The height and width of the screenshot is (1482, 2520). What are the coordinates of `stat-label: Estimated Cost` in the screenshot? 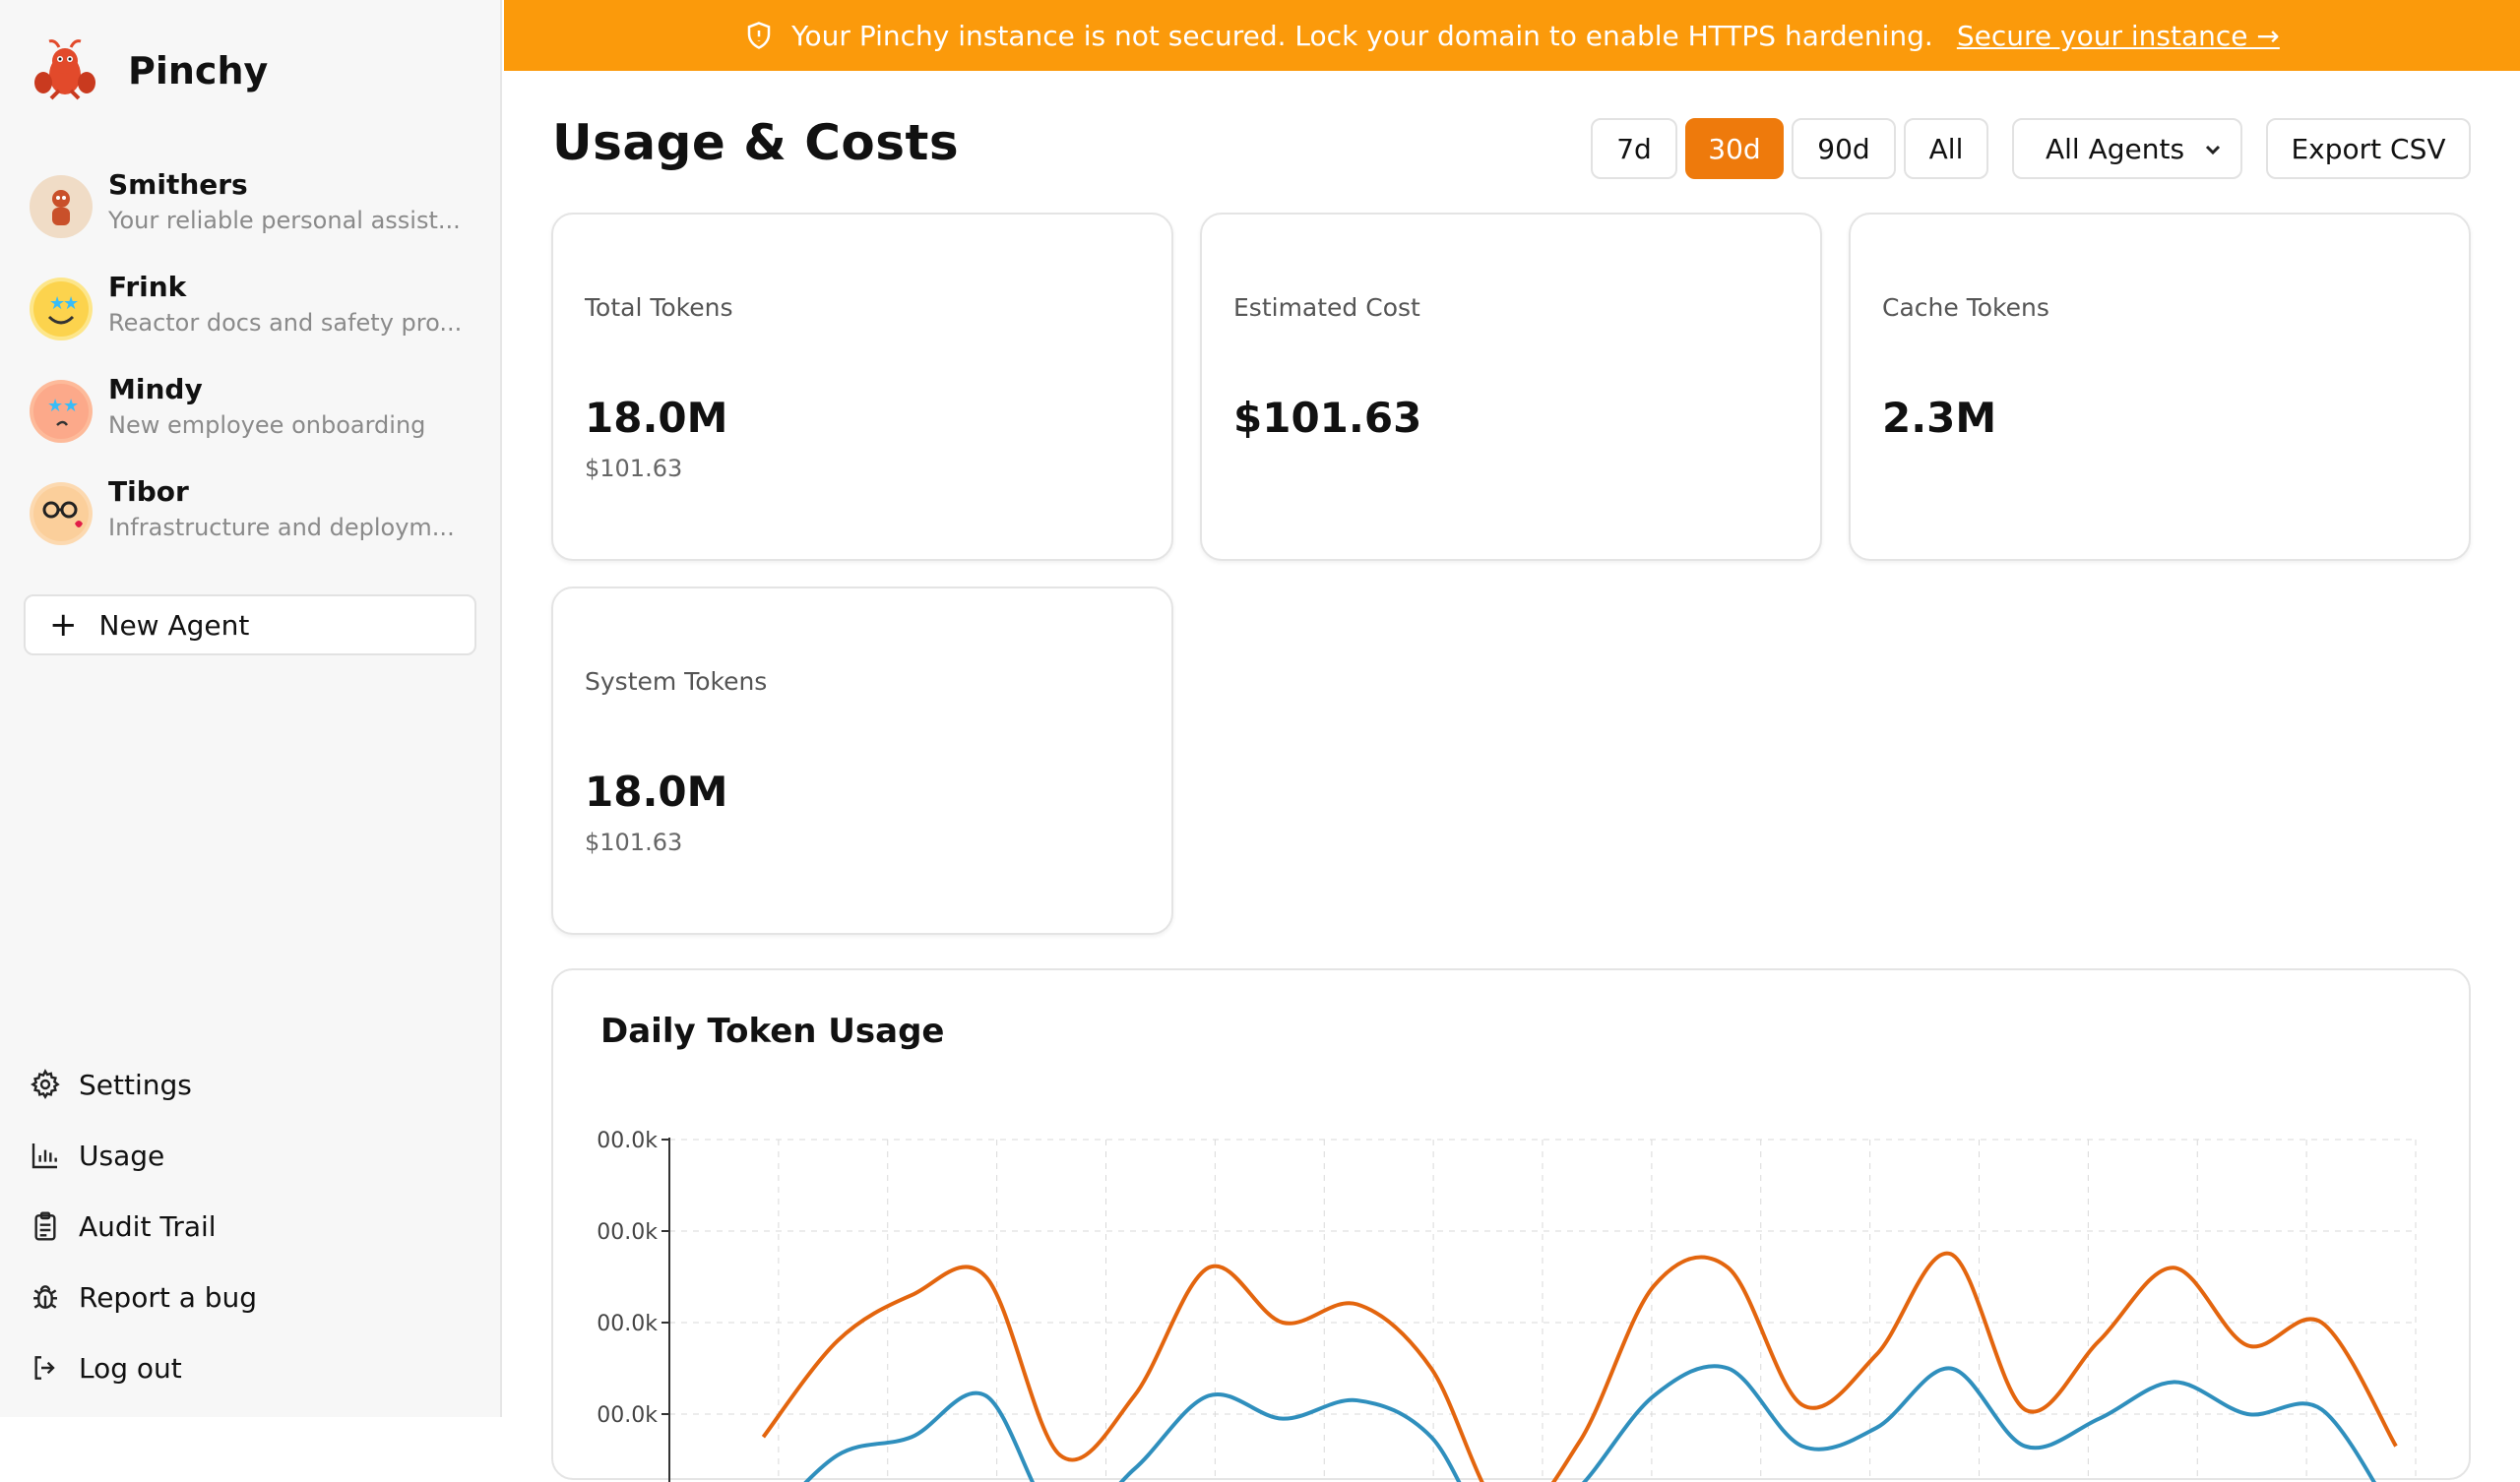 It's located at (1326, 307).